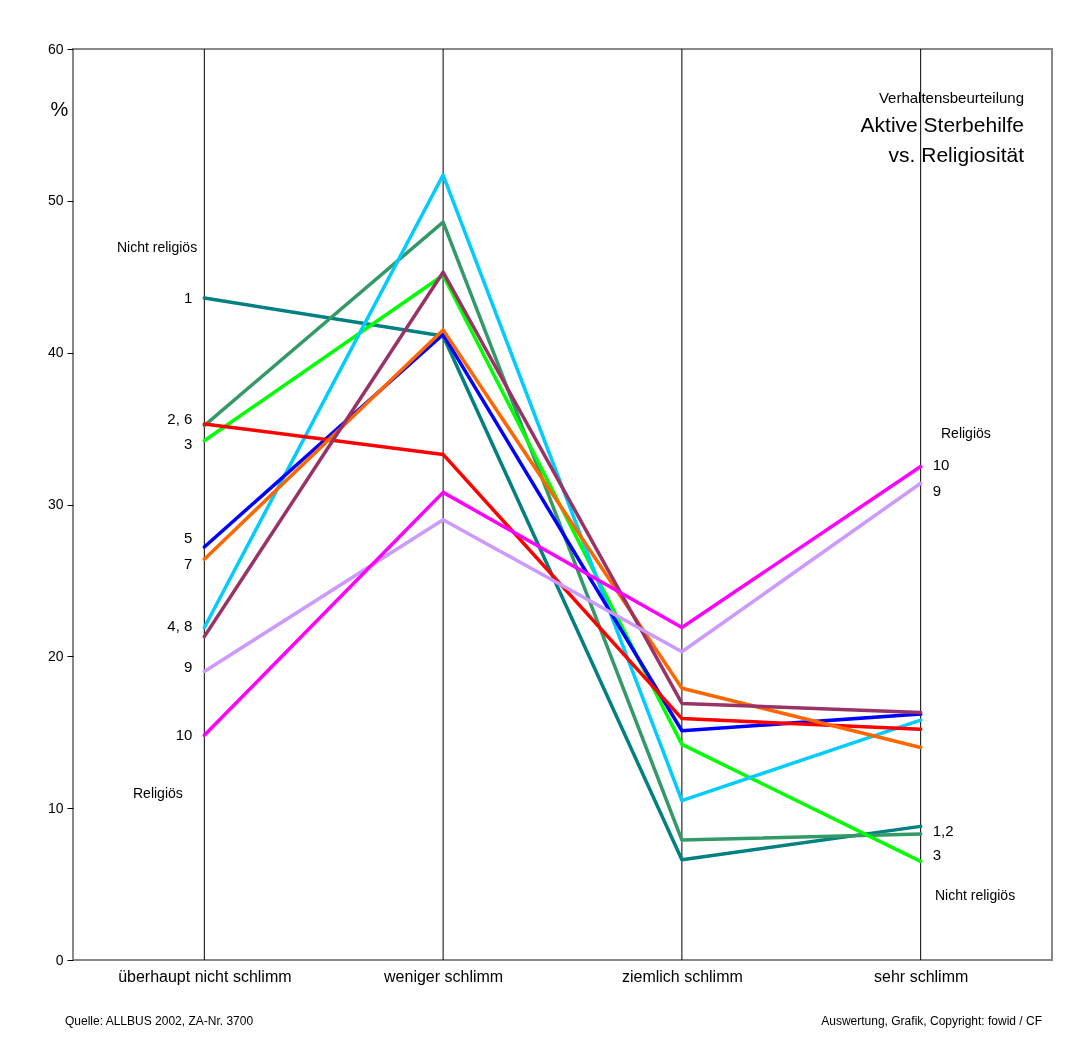 The height and width of the screenshot is (1047, 1090). I want to click on line-series, so click(562, 577).